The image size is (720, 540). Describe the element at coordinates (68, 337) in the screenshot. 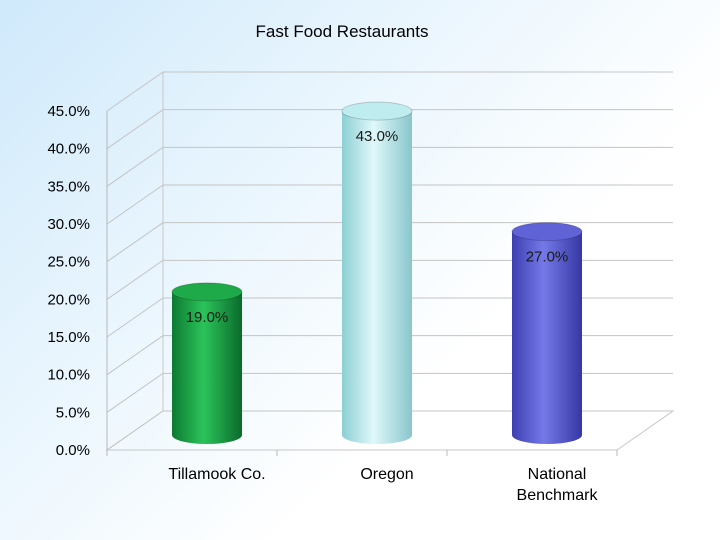

I see `y-tick-label: 15.0%` at that location.